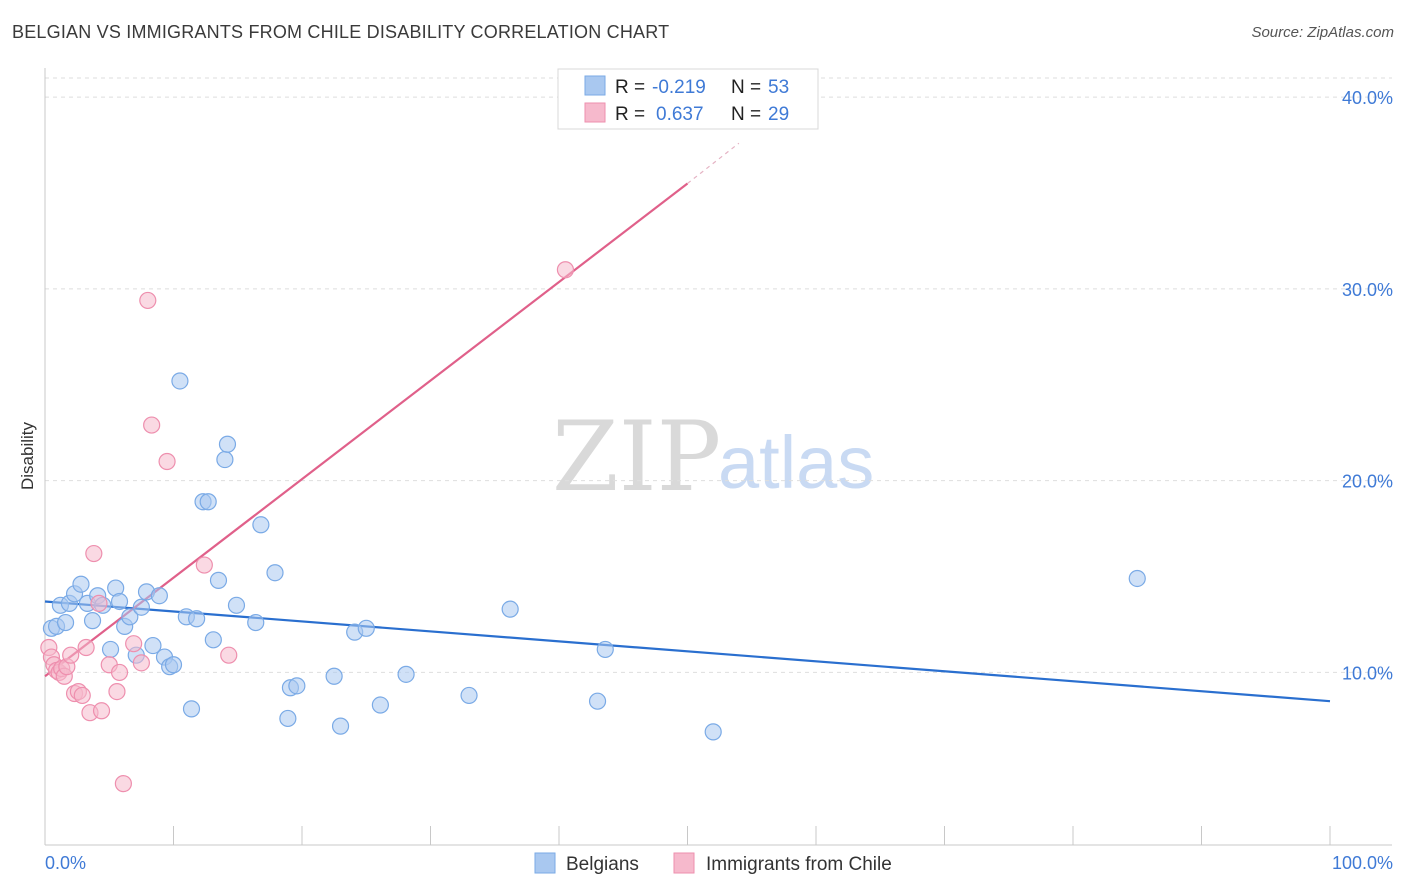 The image size is (1406, 892). I want to click on source-label: Source: ZipAtlas.com, so click(1322, 32).